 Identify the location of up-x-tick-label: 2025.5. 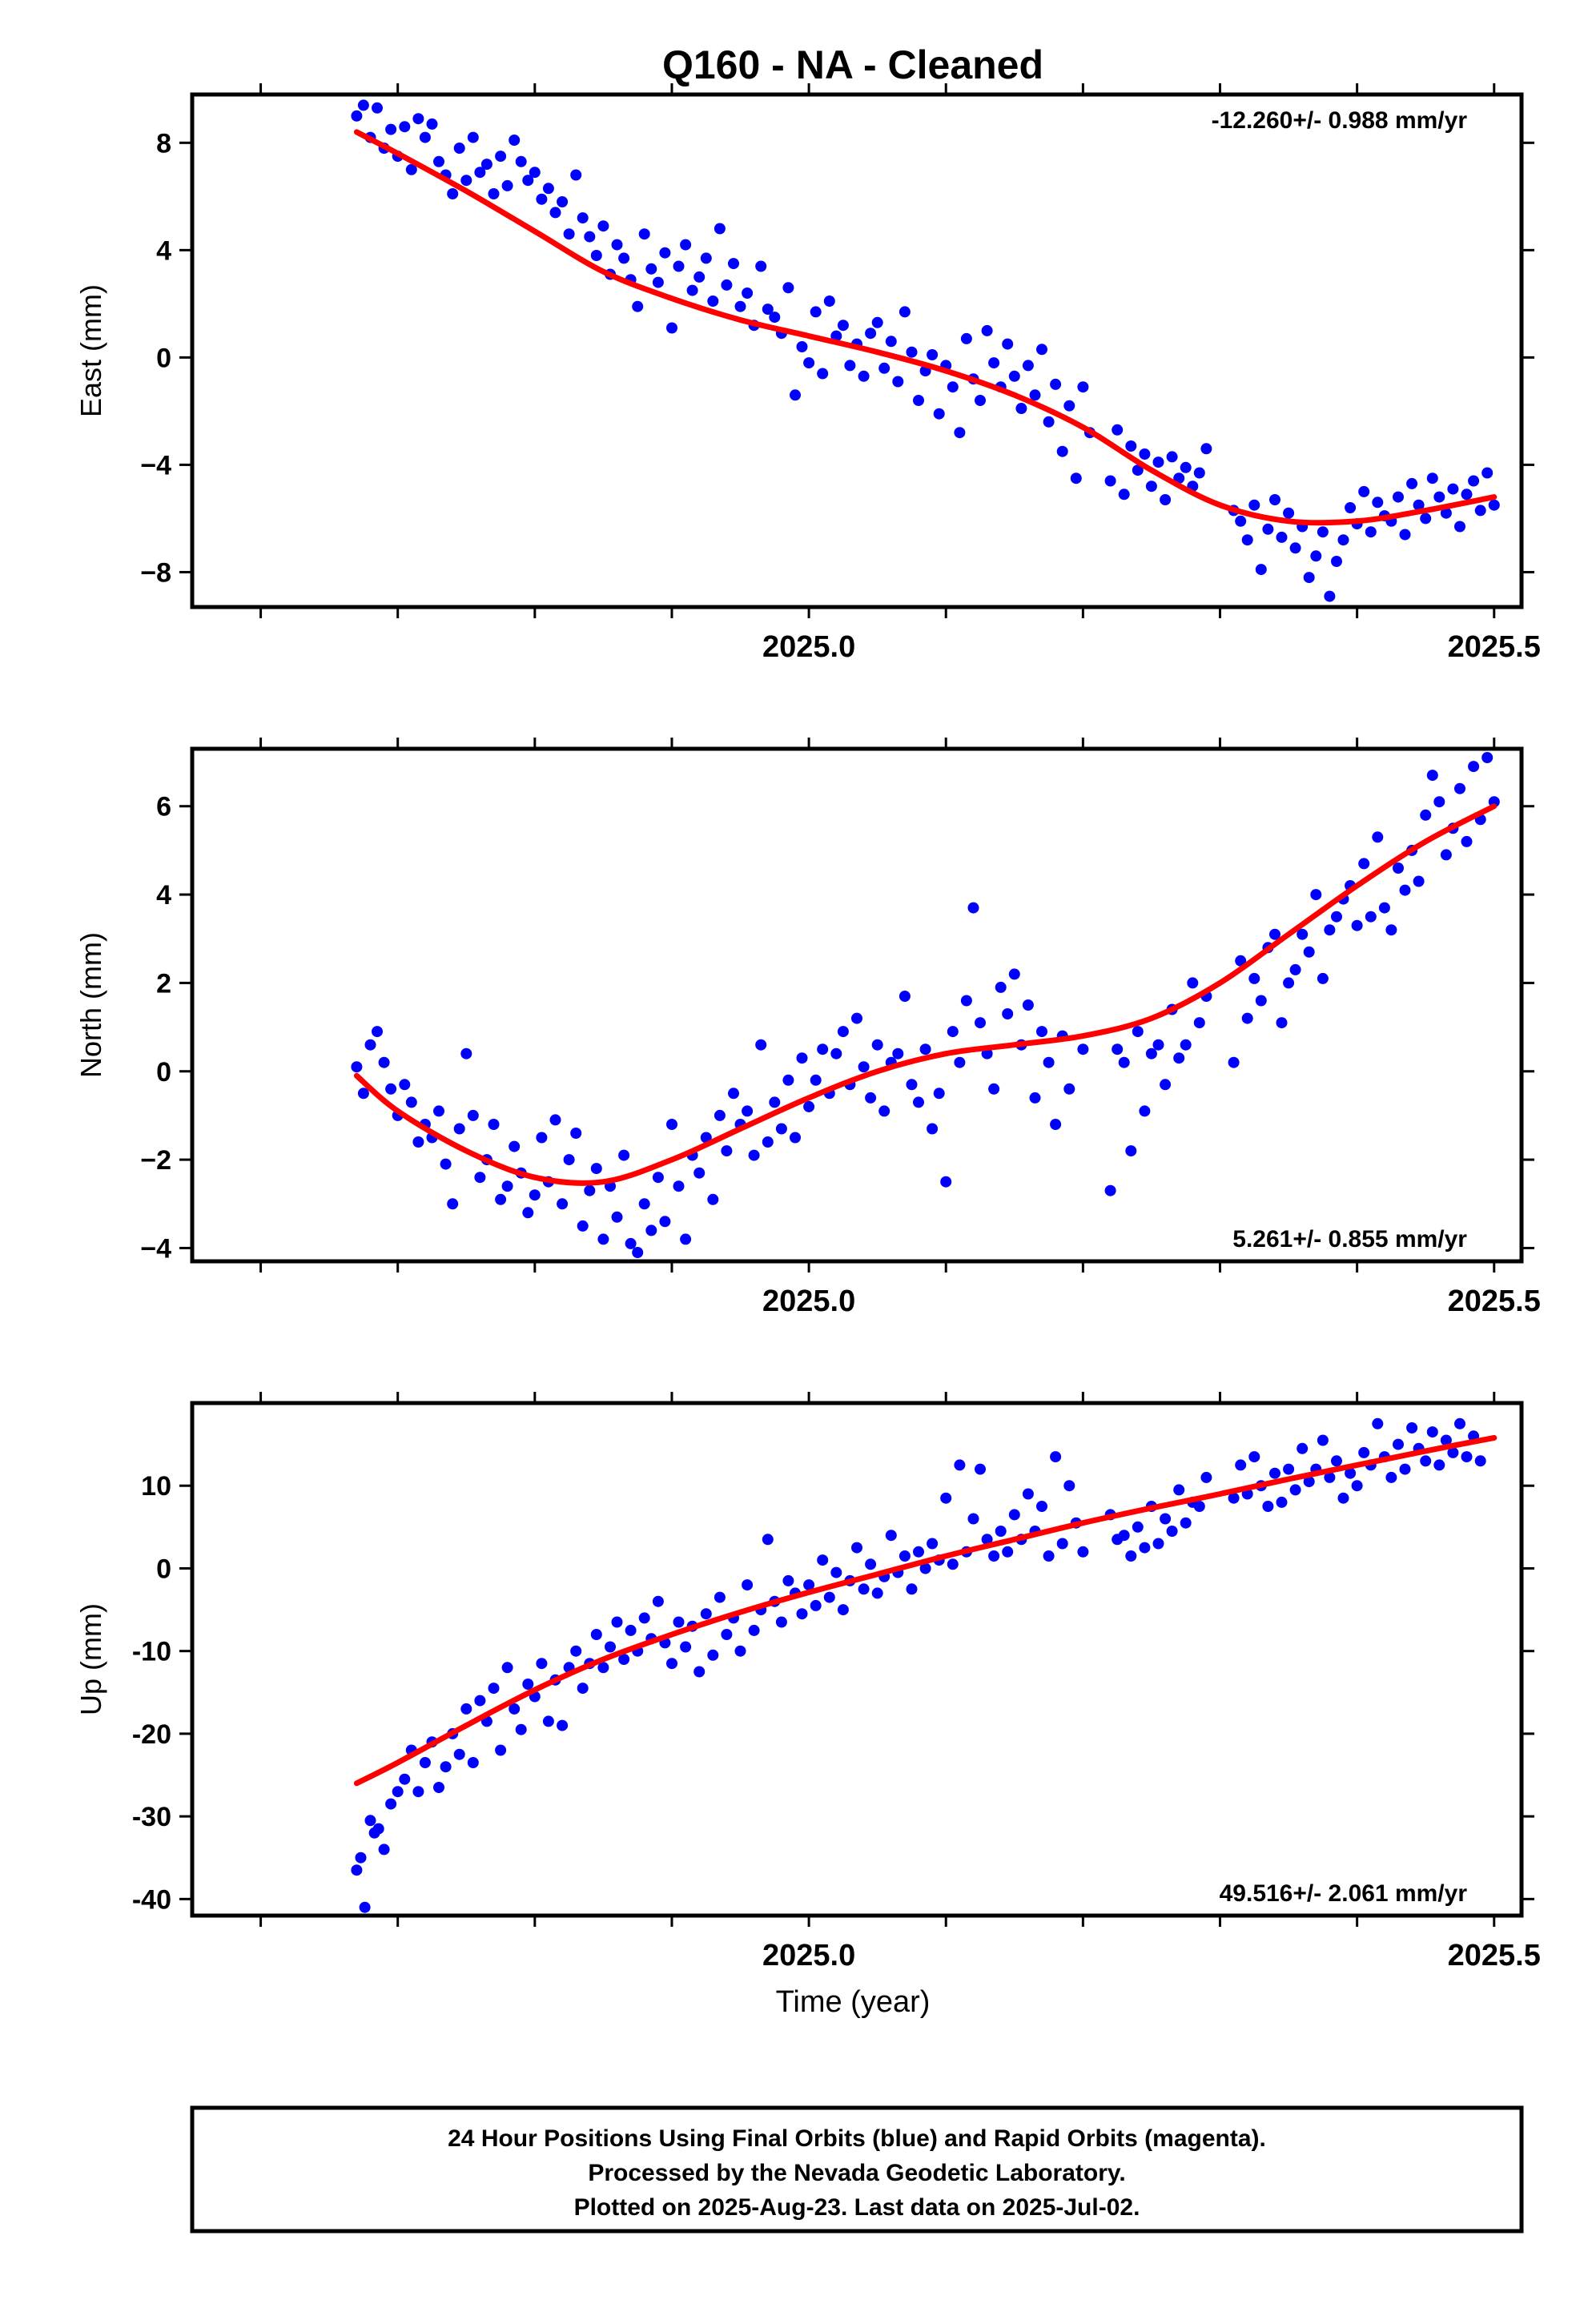
(1495, 1955).